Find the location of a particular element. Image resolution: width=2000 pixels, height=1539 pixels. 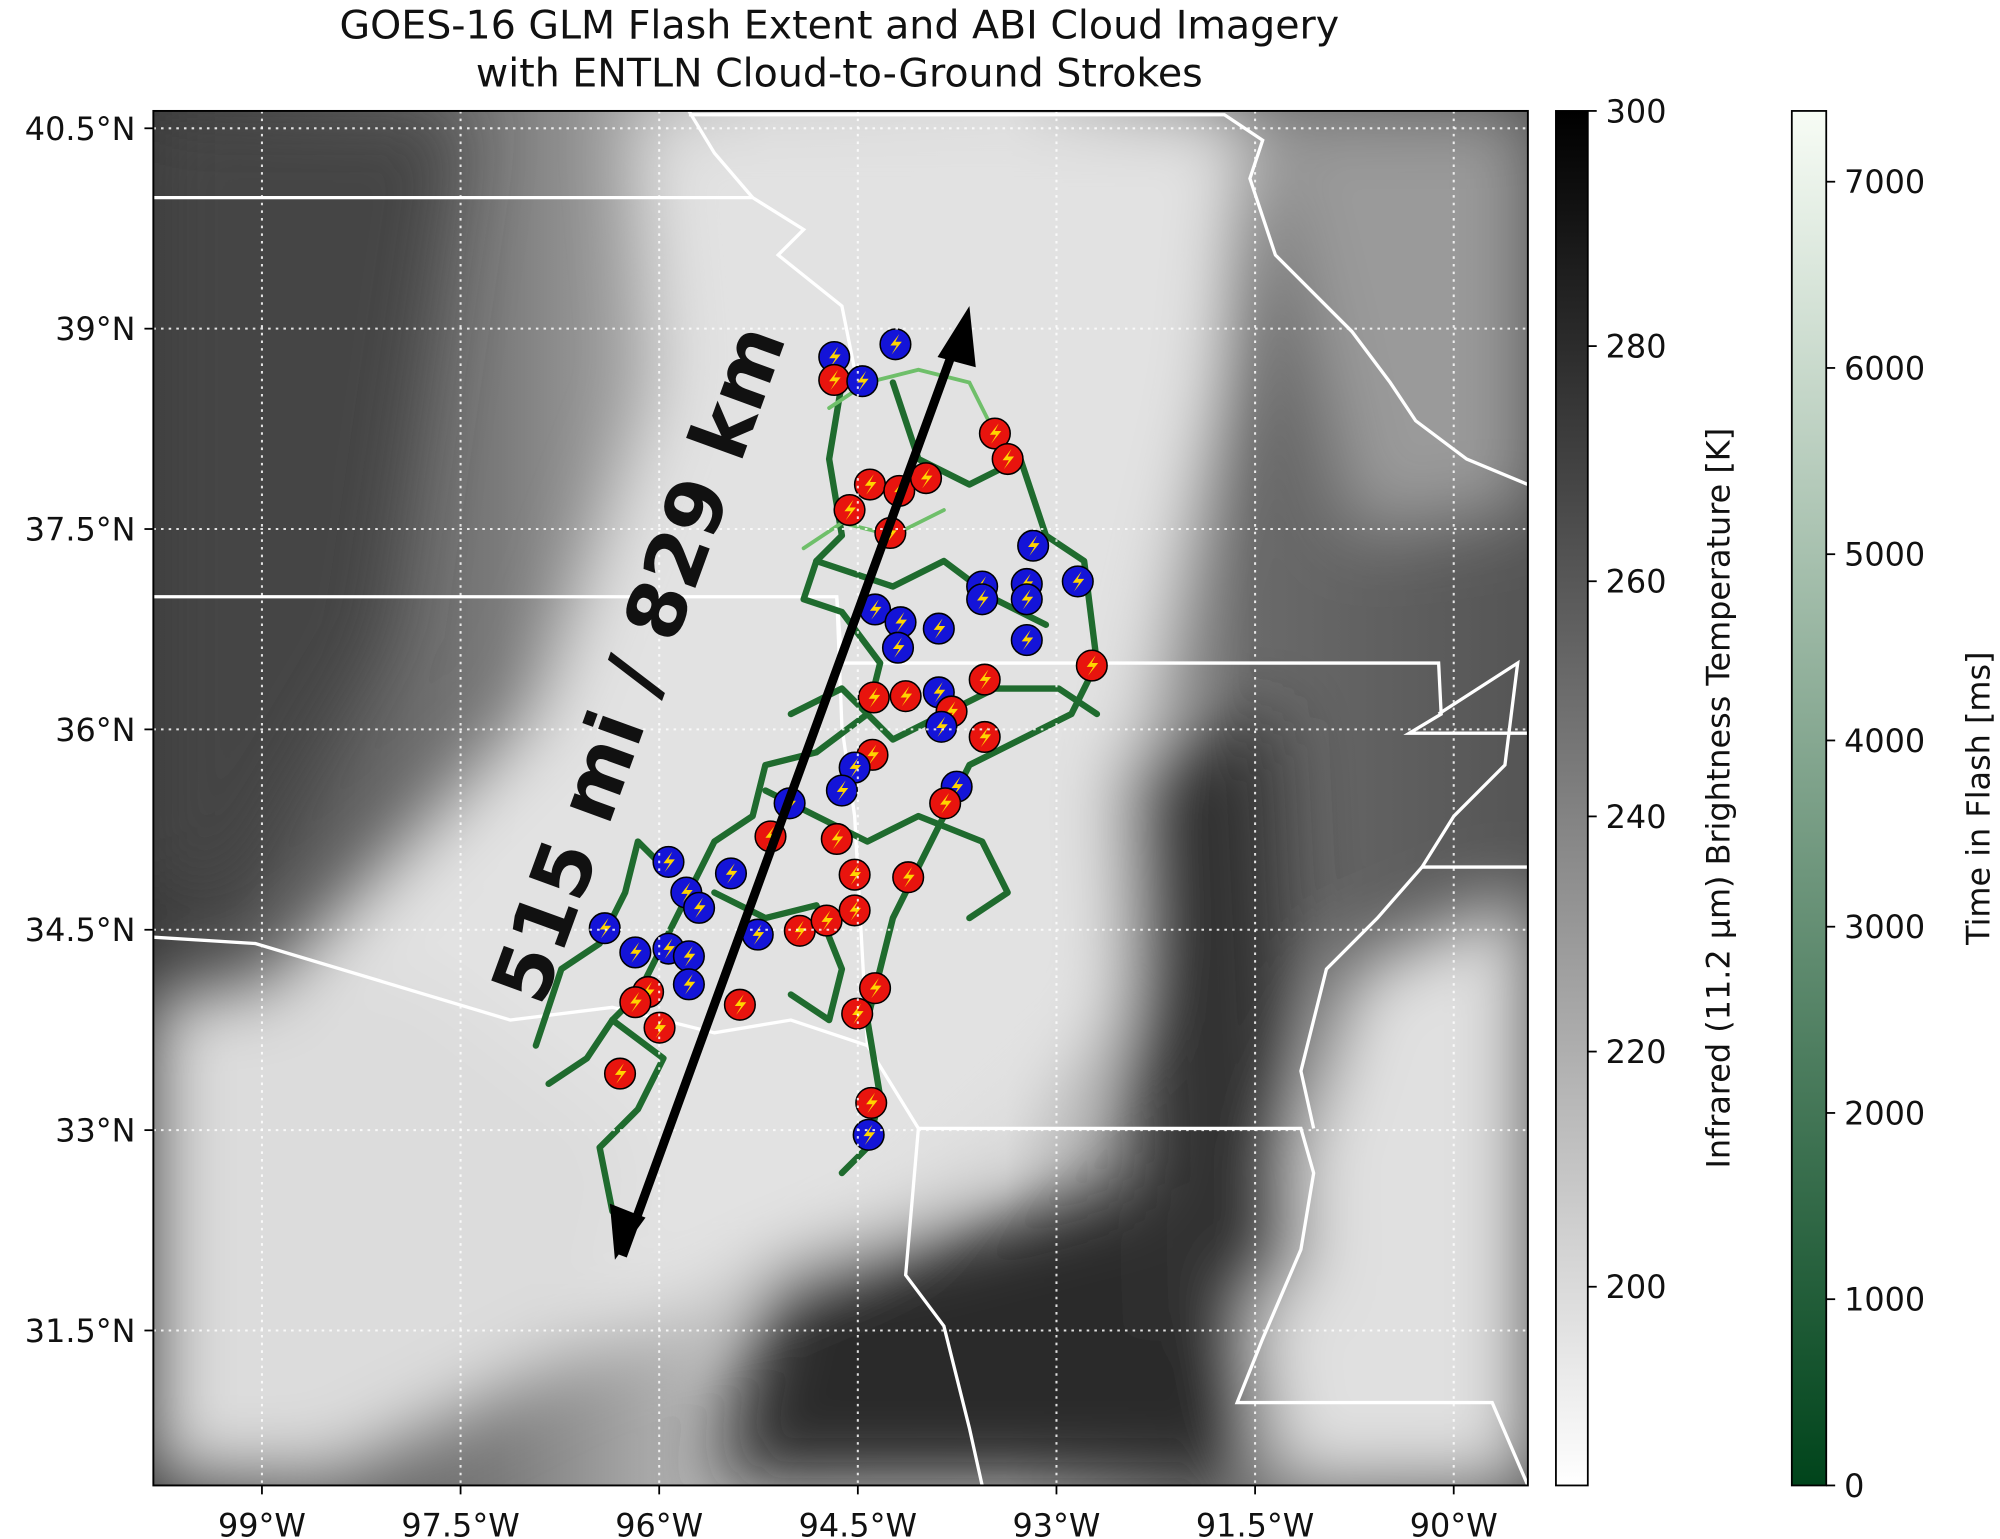

y-tick-label: 37.5°N is located at coordinates (80, 530).